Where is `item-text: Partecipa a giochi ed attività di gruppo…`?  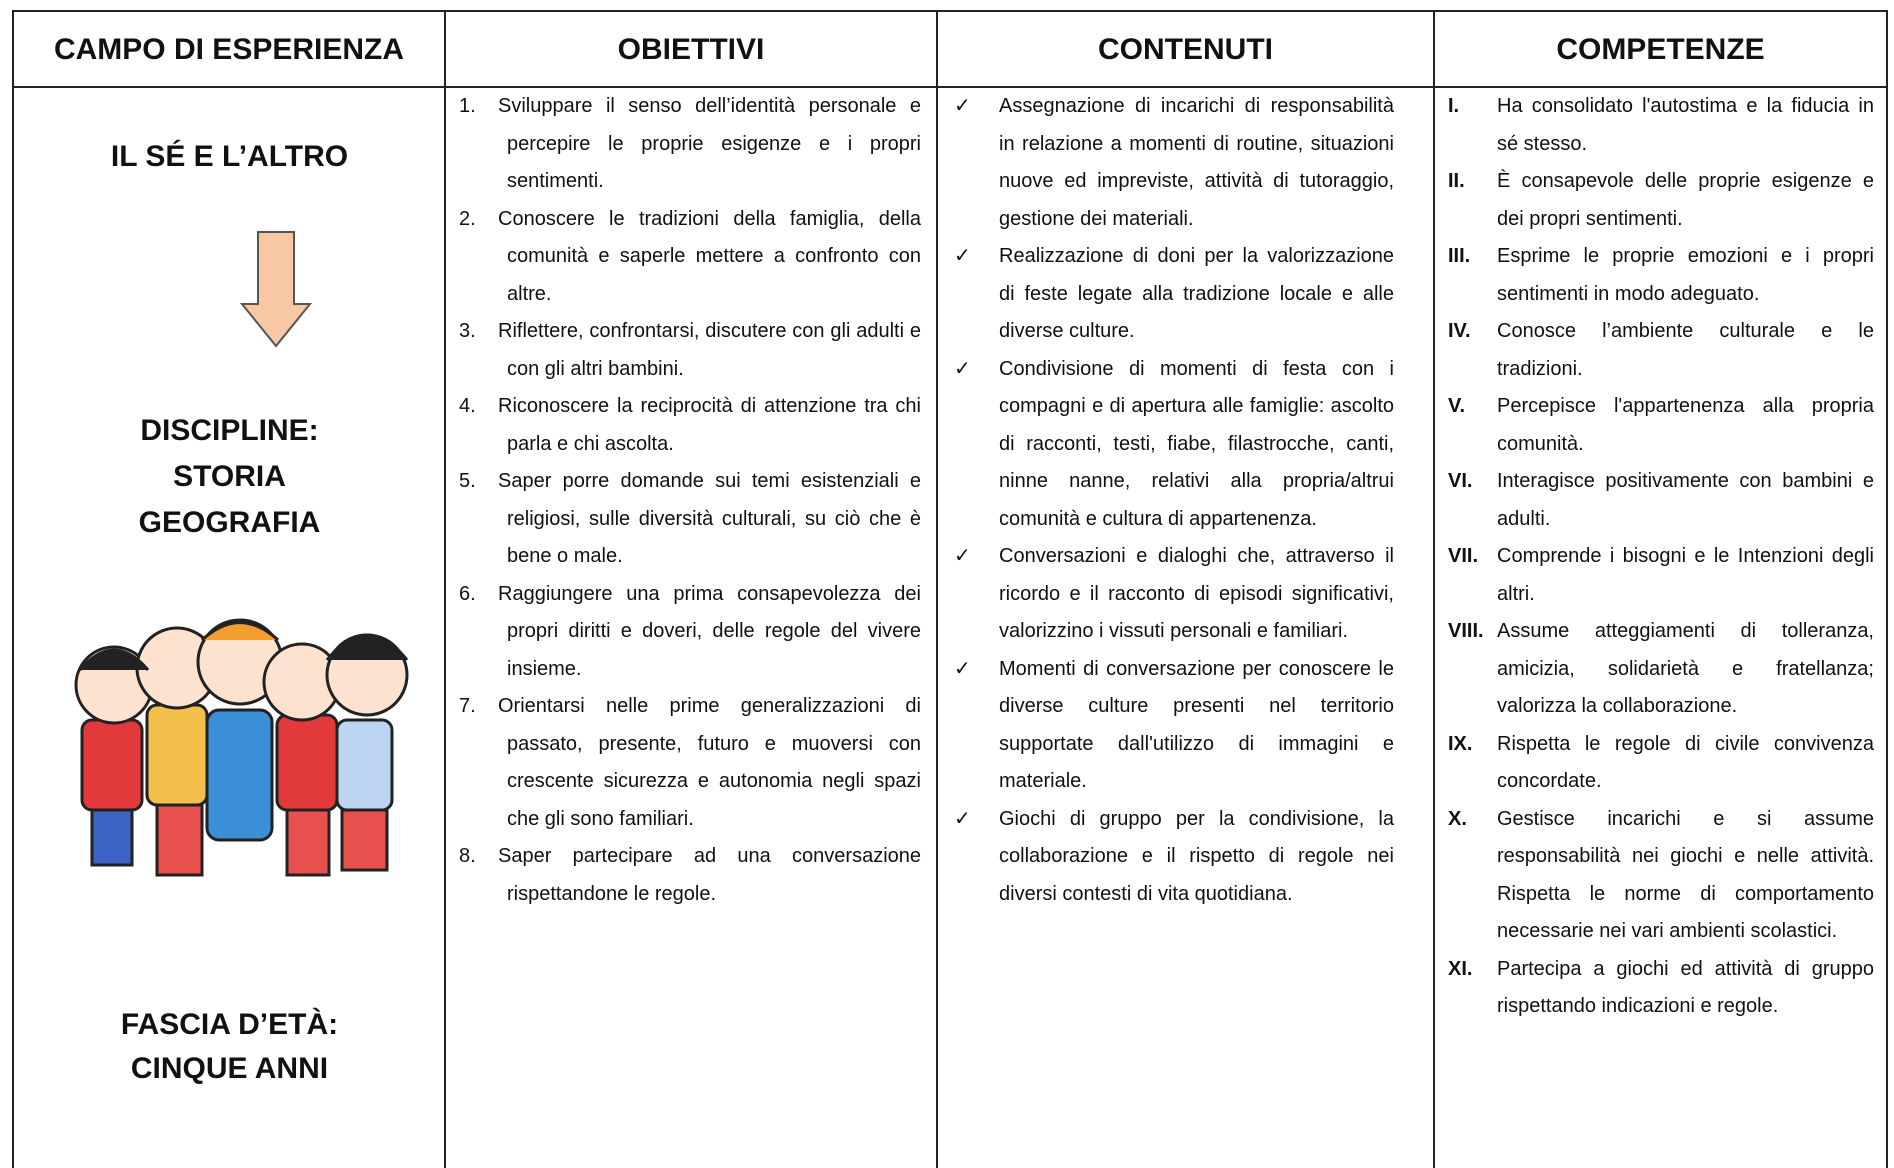
item-text: Partecipa a giochi ed attività di gruppo… is located at coordinates (1685, 987).